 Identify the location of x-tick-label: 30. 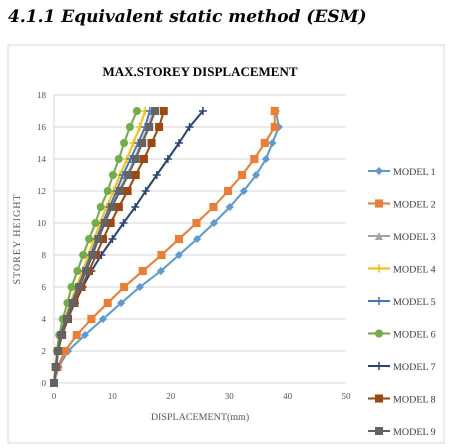
(229, 396).